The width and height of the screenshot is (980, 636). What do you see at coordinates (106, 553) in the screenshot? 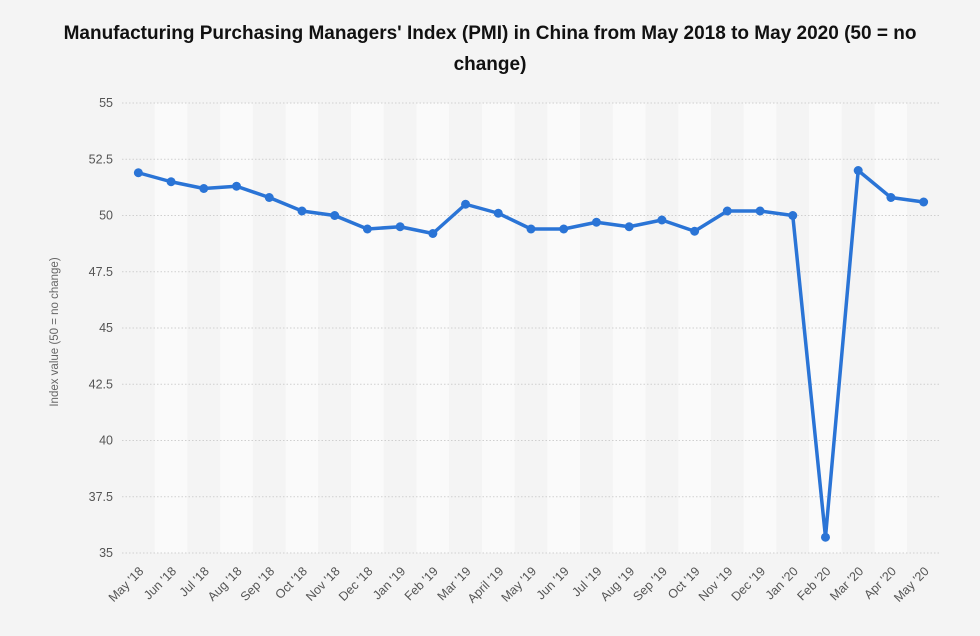
I see `y-tick-label: 35` at bounding box center [106, 553].